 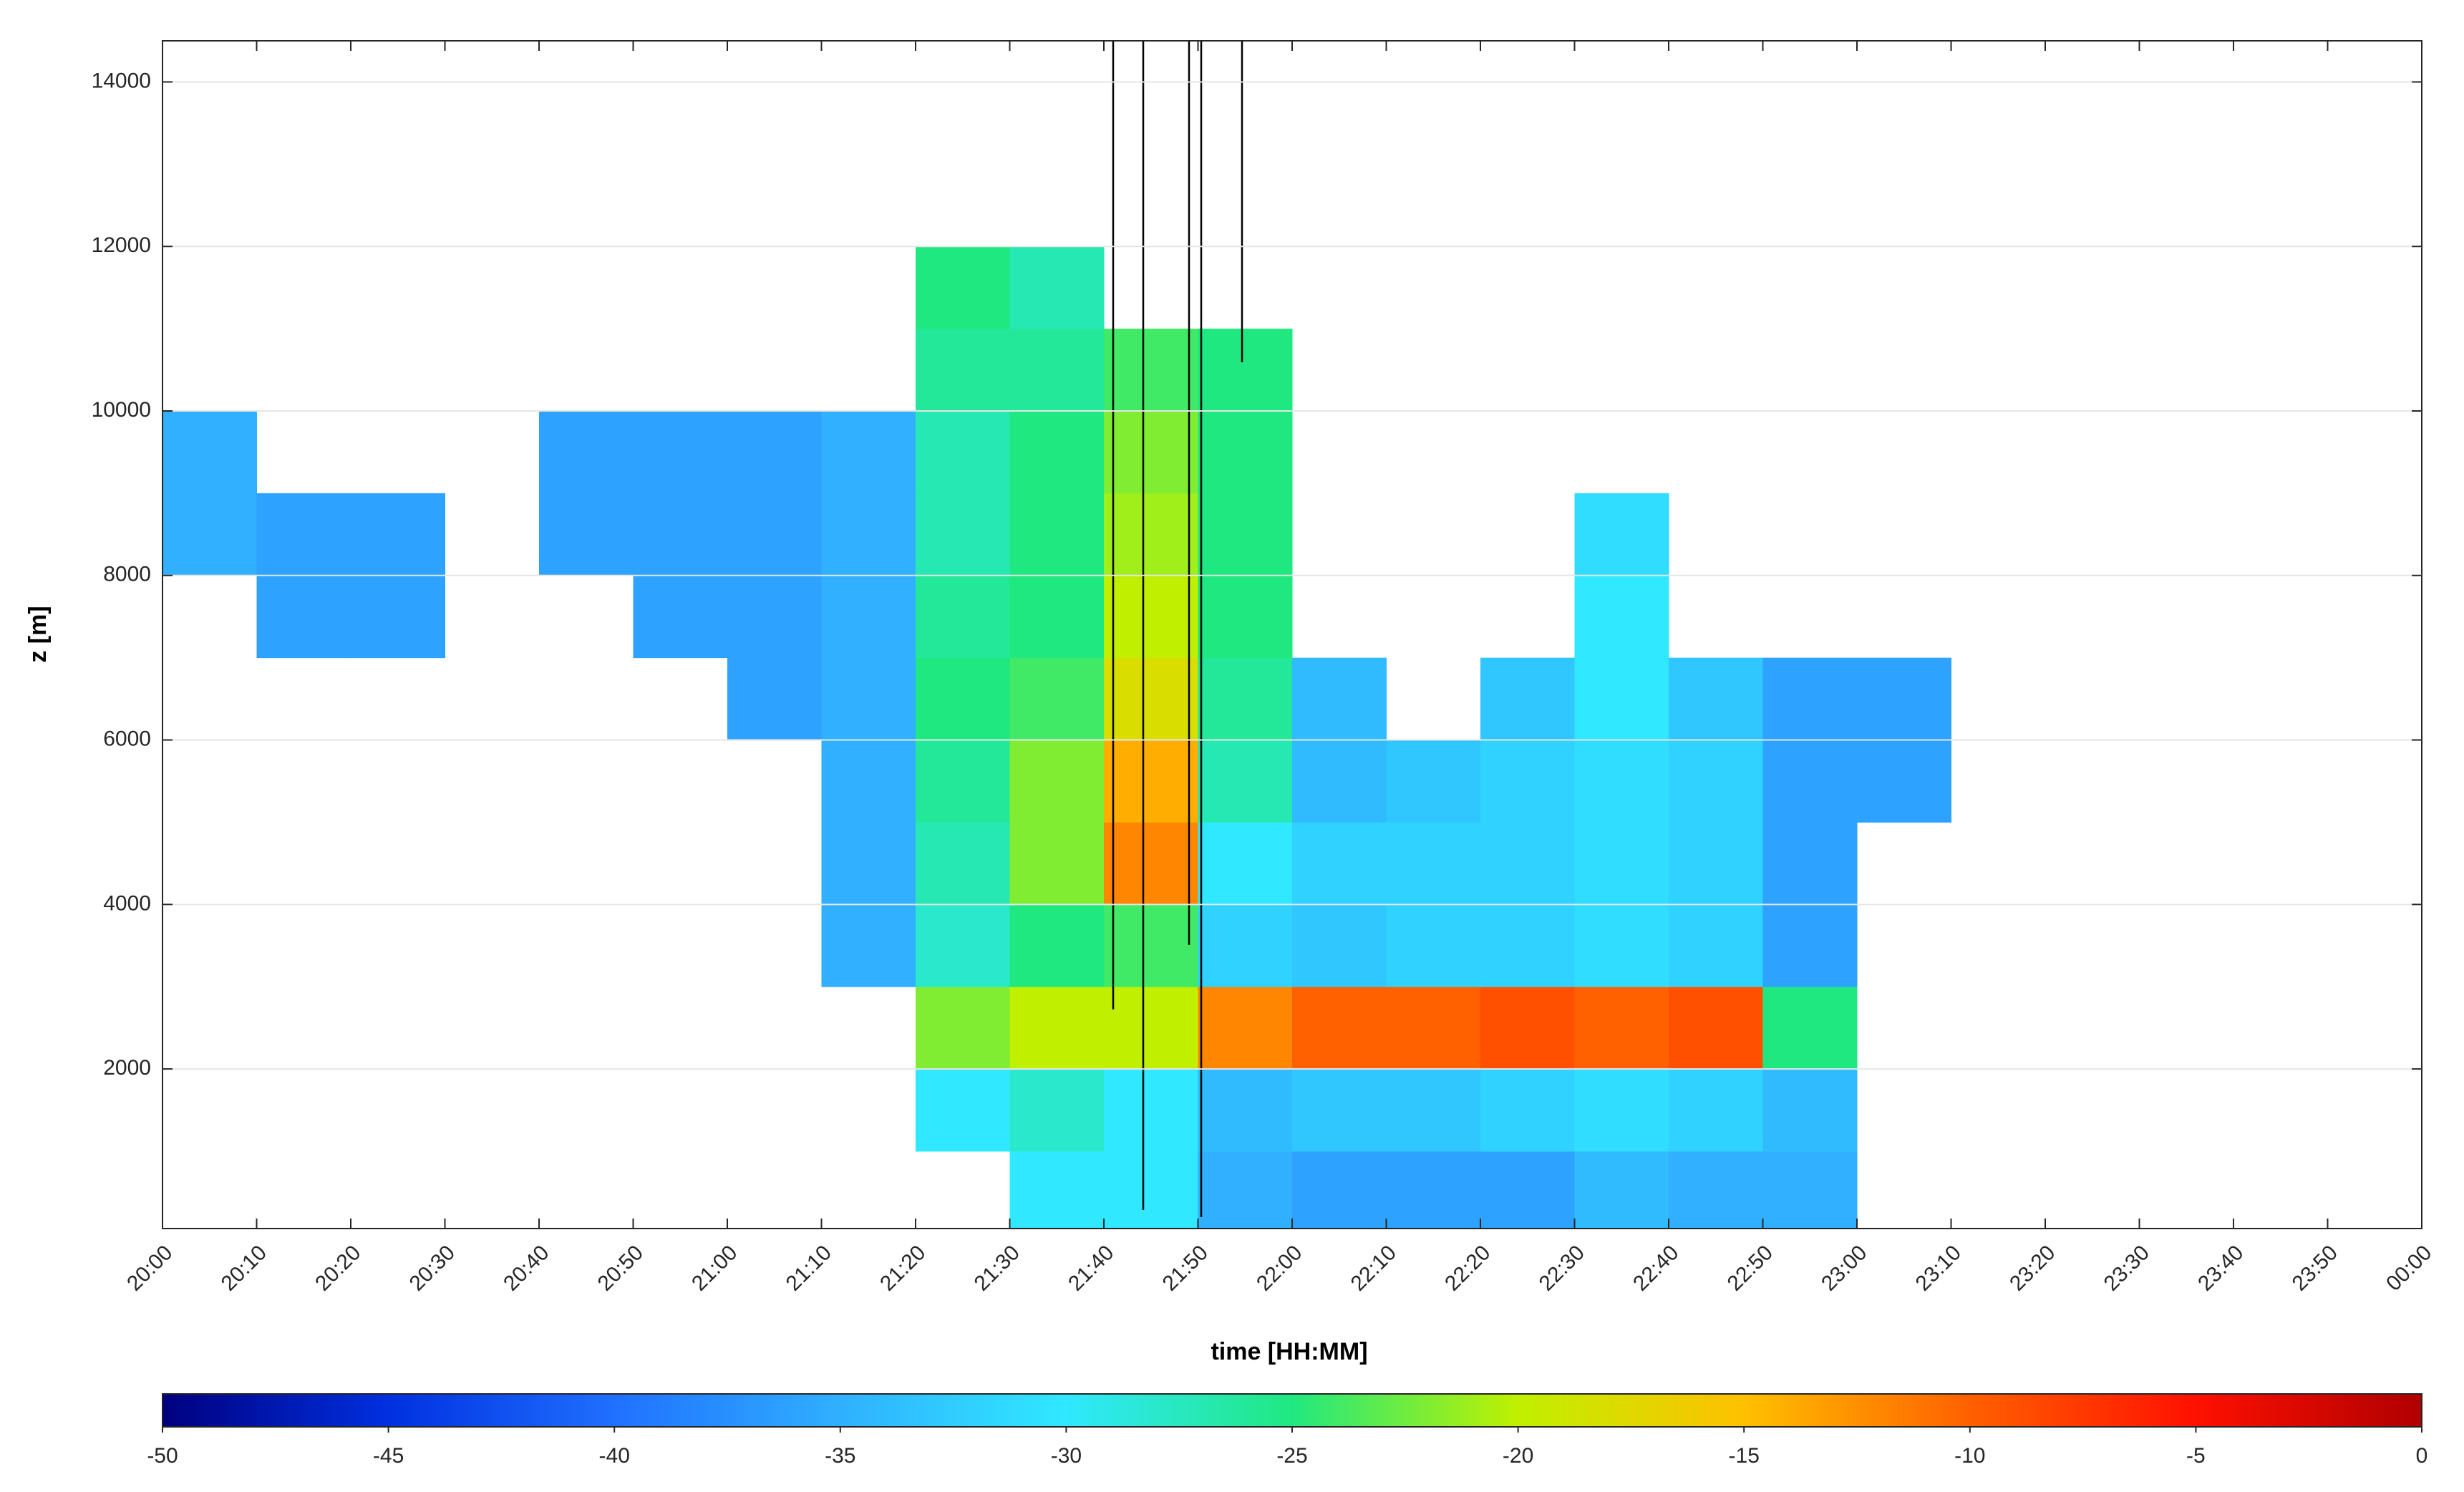 What do you see at coordinates (338, 1268) in the screenshot?
I see `x-tick-label: 20:20` at bounding box center [338, 1268].